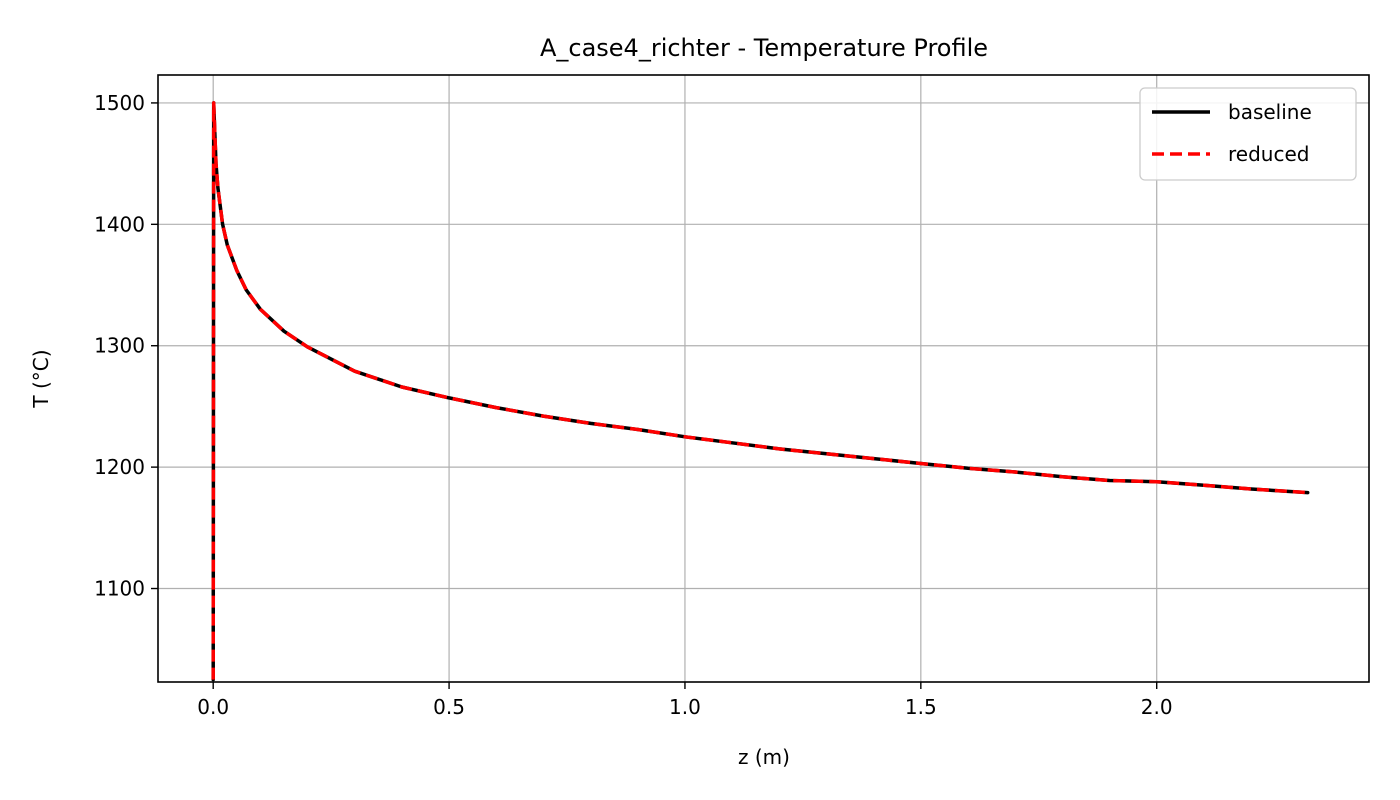  Describe the element at coordinates (41, 378) in the screenshot. I see `y-axis-label: T (°C)` at that location.